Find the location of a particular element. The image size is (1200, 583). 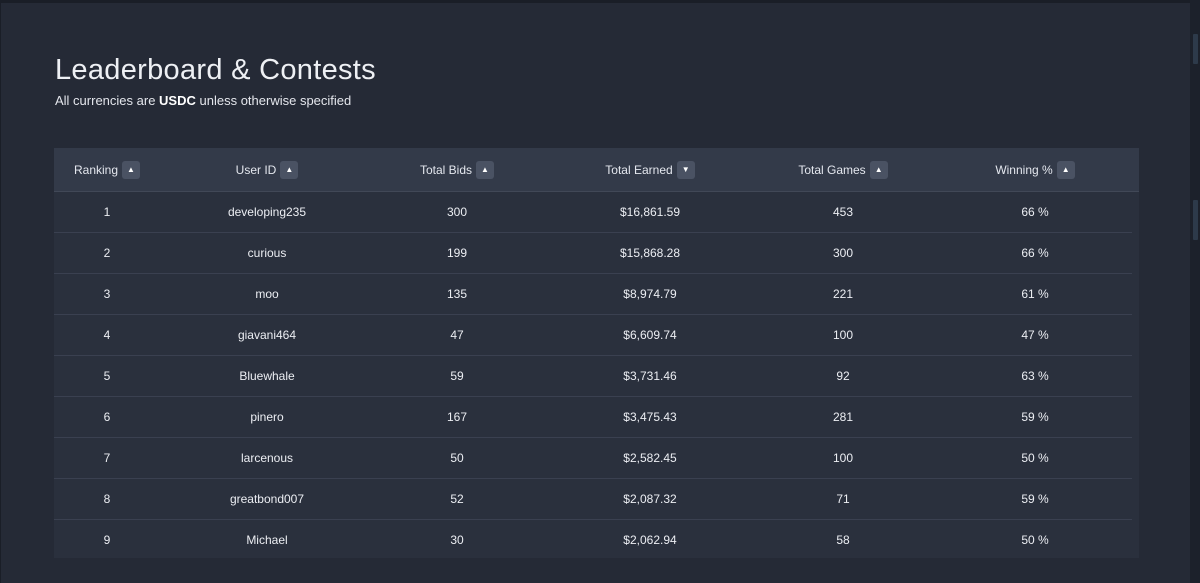

cell-total-earned: $8,974.79 is located at coordinates (650, 294).